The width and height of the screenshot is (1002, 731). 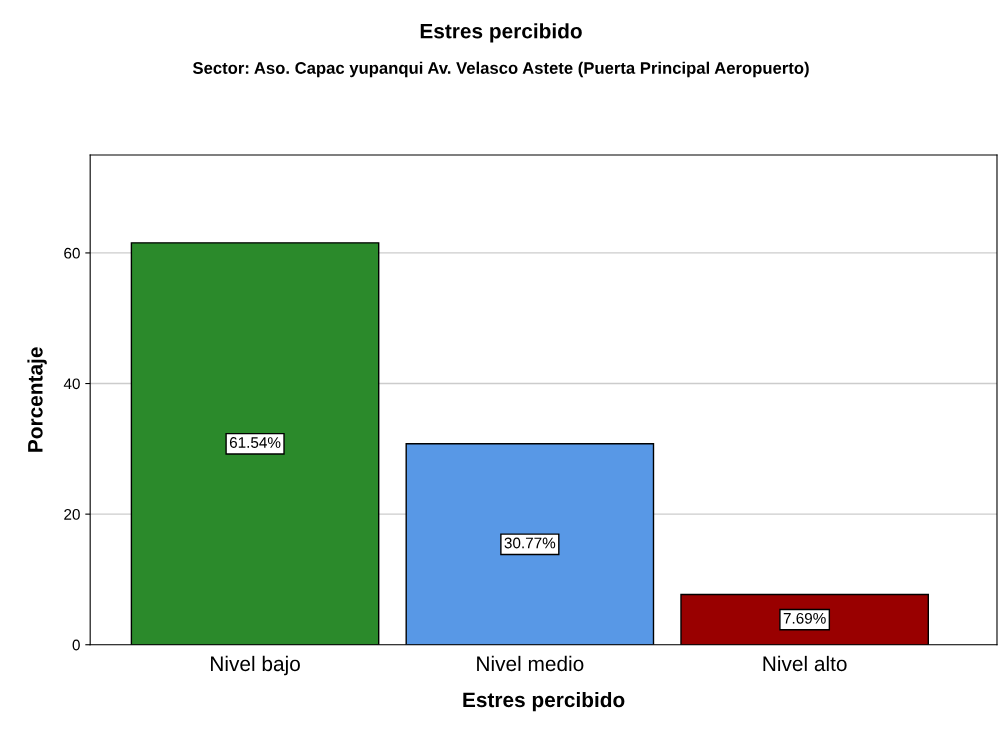 I want to click on y-axis-title: Porcentaje, so click(x=37, y=399).